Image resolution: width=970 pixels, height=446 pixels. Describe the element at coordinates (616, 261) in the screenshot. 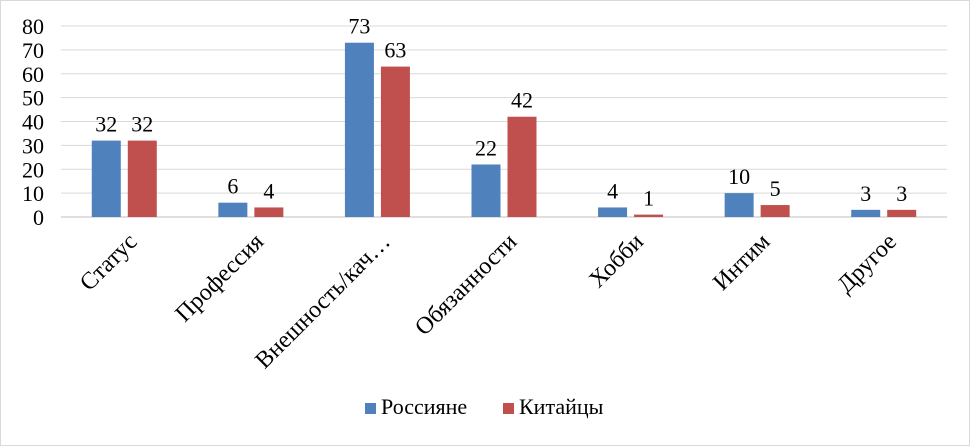

I see `category-label: Хобби` at that location.